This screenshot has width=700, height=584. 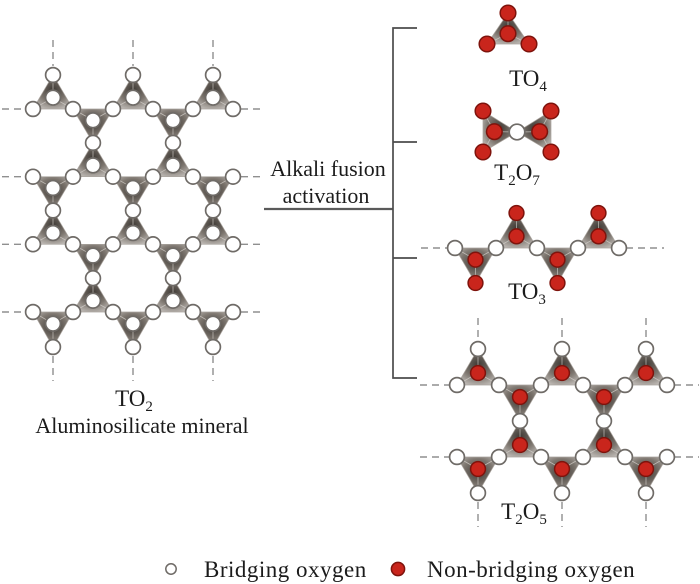 What do you see at coordinates (517, 174) in the screenshot?
I see `t2o7-label: T2O7` at bounding box center [517, 174].